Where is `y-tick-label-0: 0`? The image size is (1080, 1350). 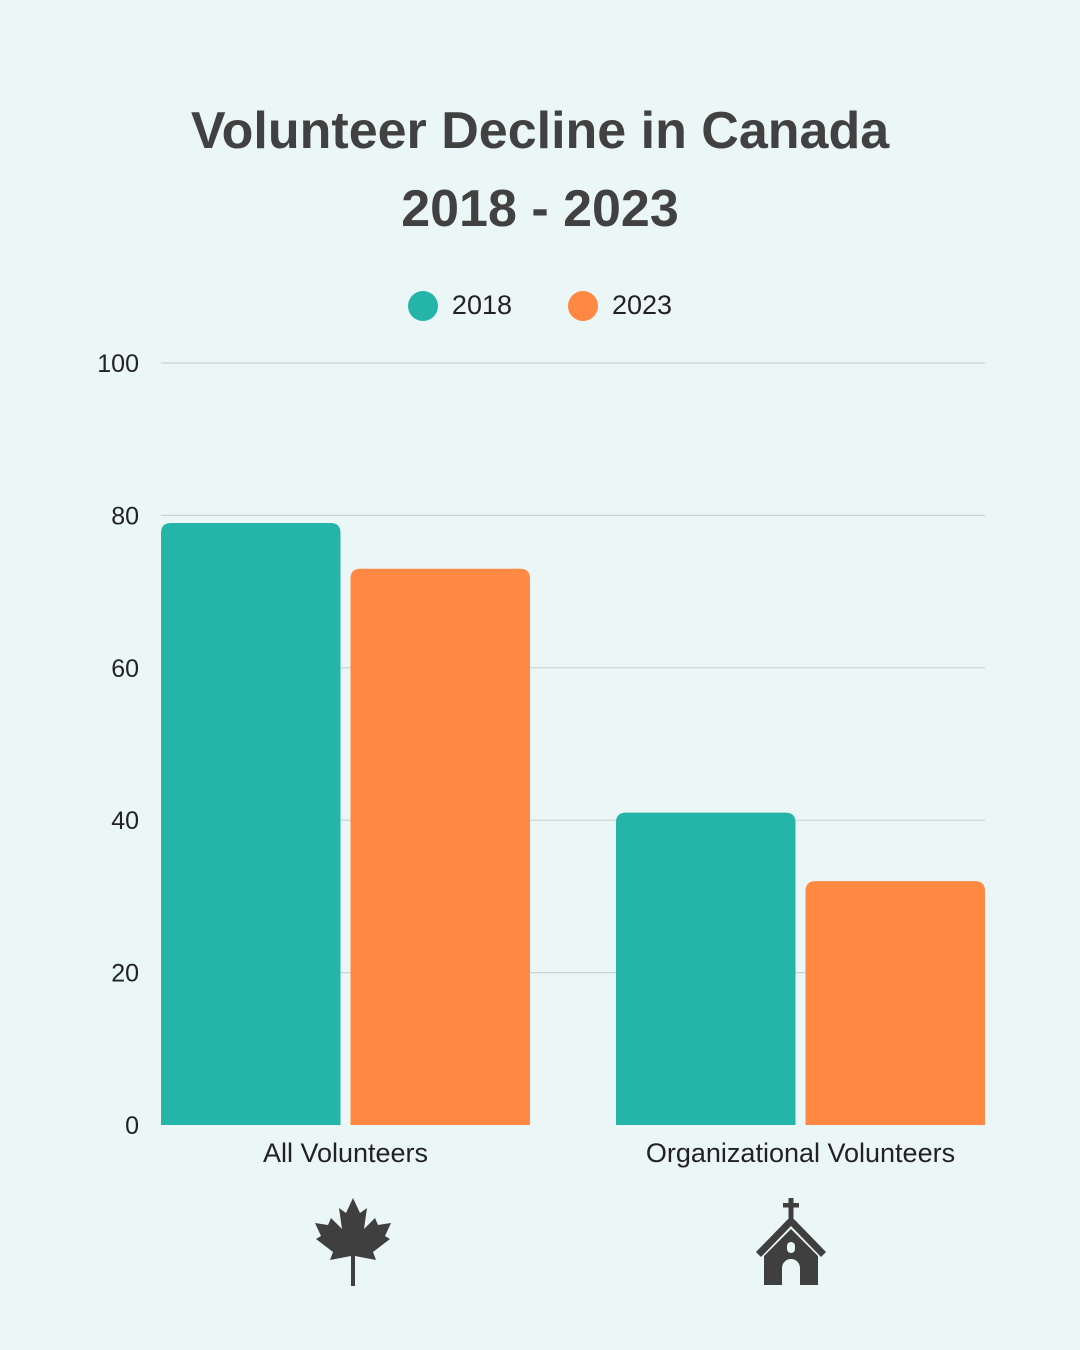
y-tick-label-0: 0 is located at coordinates (132, 1126).